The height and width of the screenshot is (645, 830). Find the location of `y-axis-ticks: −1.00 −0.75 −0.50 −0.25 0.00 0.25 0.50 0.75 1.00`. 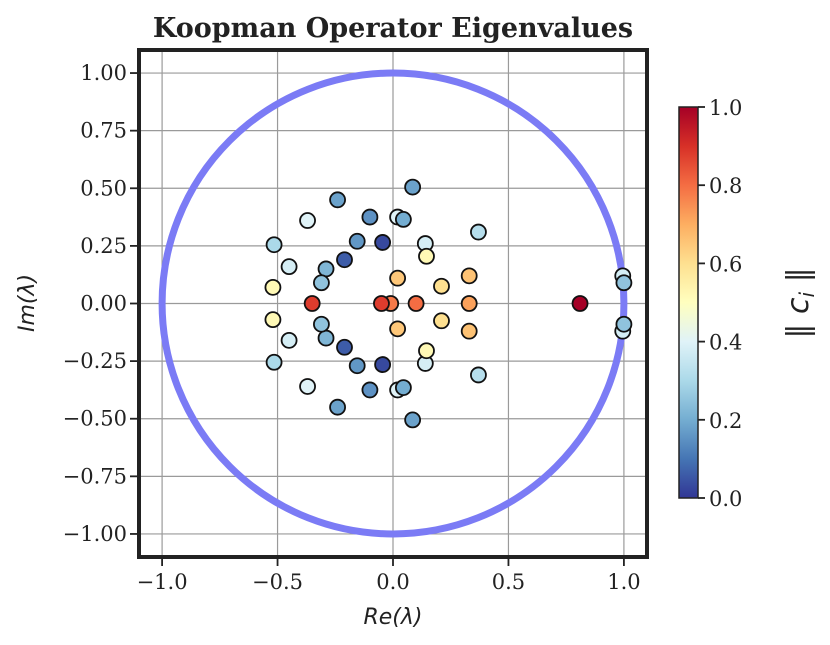

y-axis-ticks: −1.00 −0.75 −0.50 −0.25 0.00 0.25 0.50 0.75 1.00 is located at coordinates (100, 303).